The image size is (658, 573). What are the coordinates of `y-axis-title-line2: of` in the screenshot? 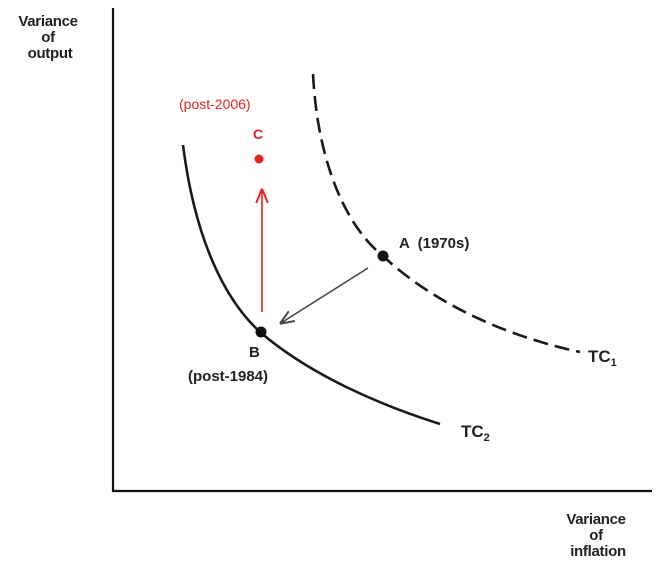 It's located at (48, 37).